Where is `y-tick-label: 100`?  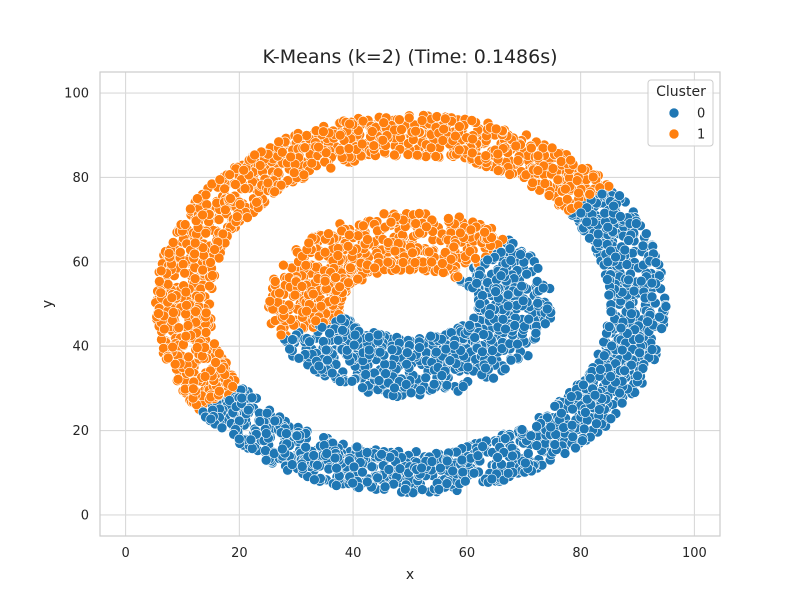
y-tick-label: 100 is located at coordinates (76, 94).